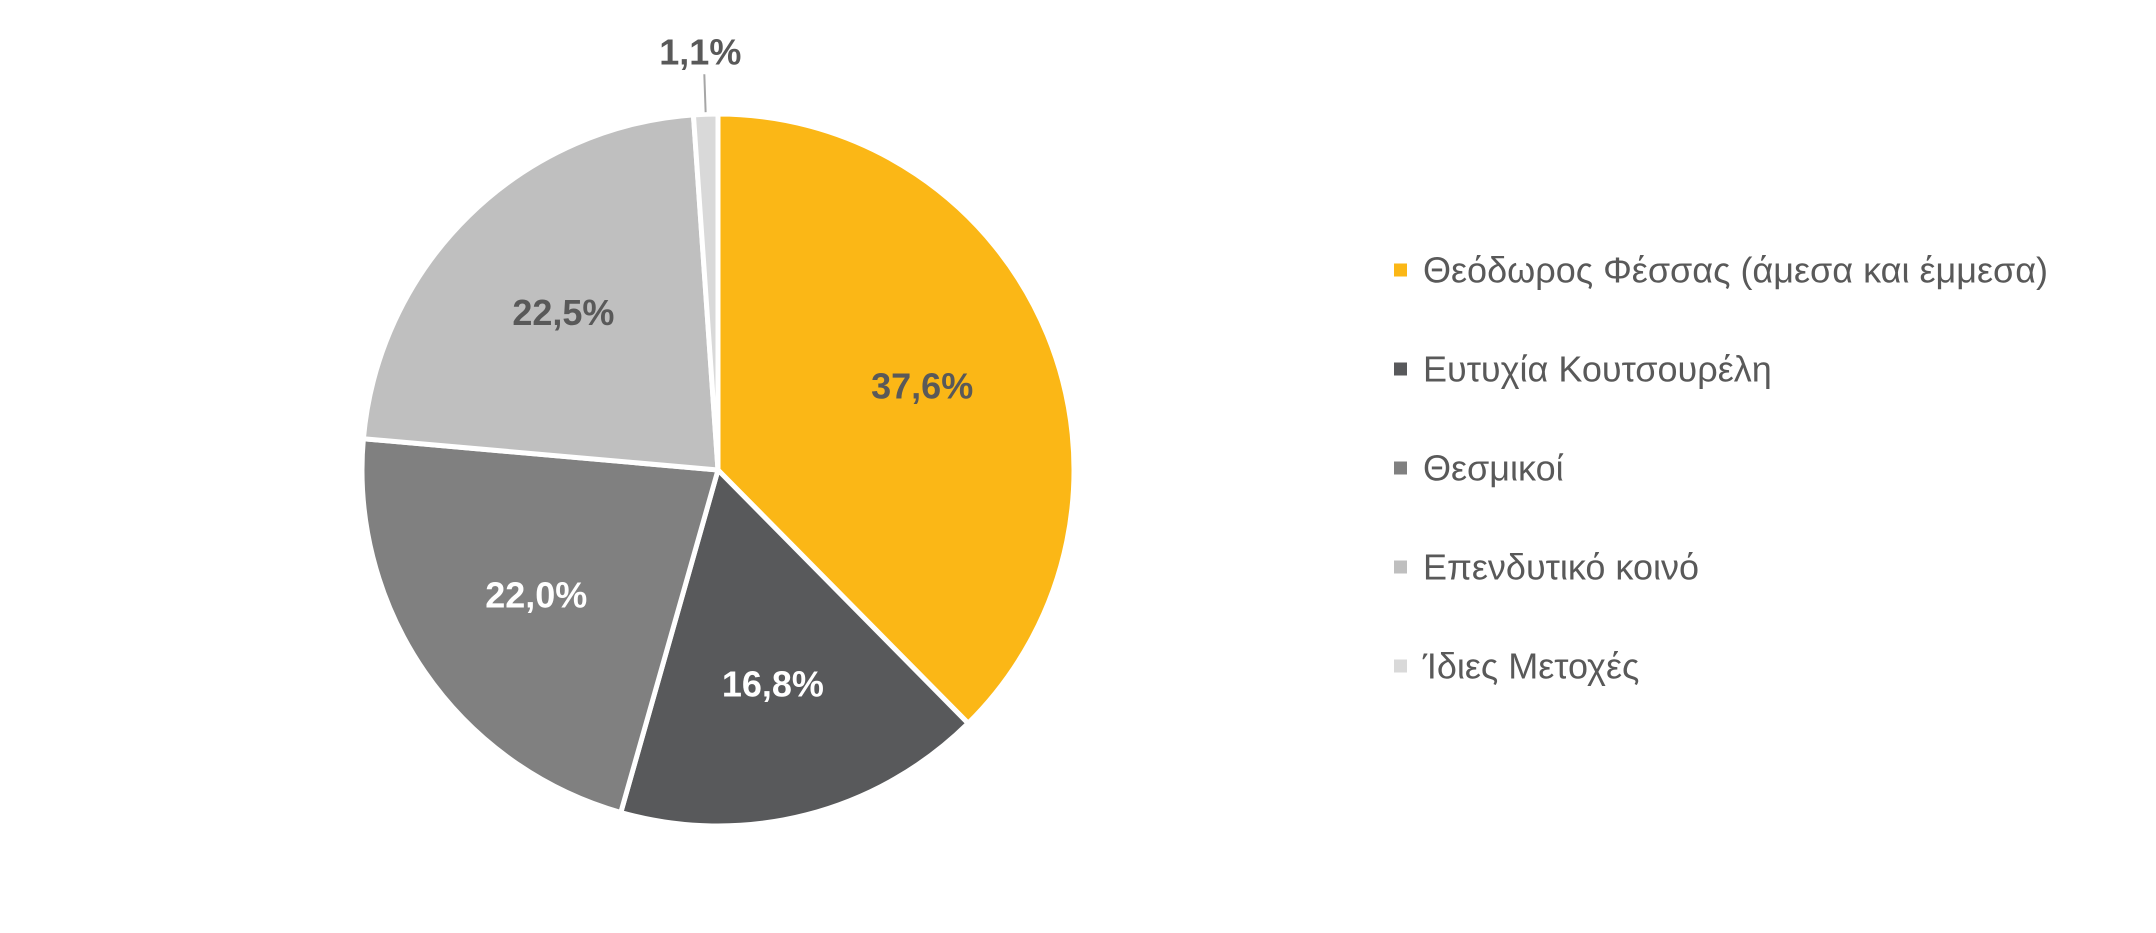 The image size is (2156, 933). Describe the element at coordinates (1530, 666) in the screenshot. I see `legend-label-4: Ίδιες Μετοχές` at that location.